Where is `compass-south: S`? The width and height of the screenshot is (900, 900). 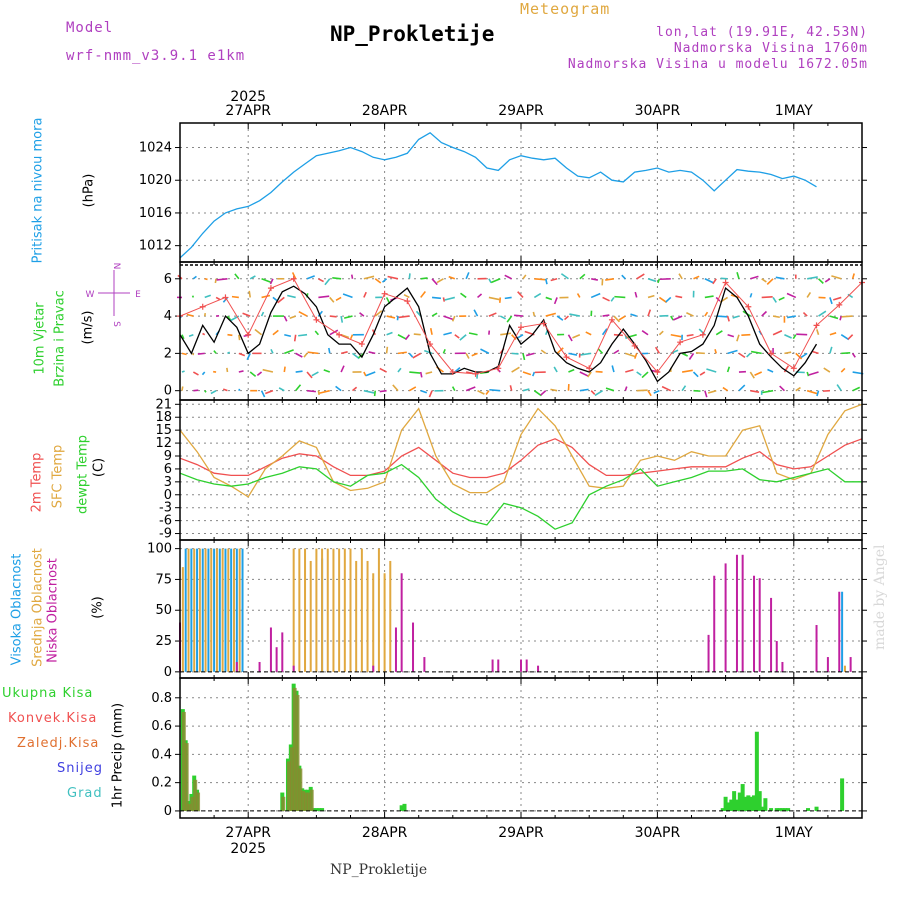 compass-south: S is located at coordinates (116, 324).